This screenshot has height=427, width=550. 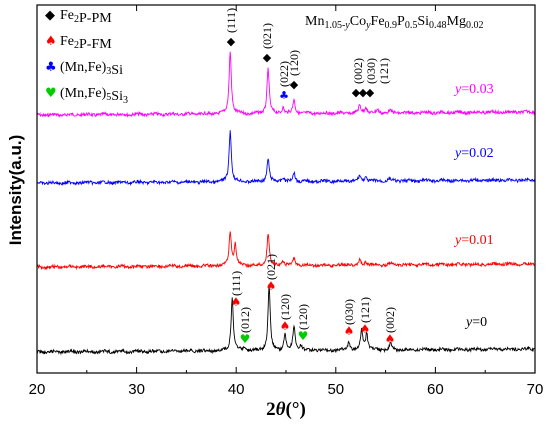 What do you see at coordinates (284, 74) in the screenshot?
I see `peak-label: (022)` at bounding box center [284, 74].